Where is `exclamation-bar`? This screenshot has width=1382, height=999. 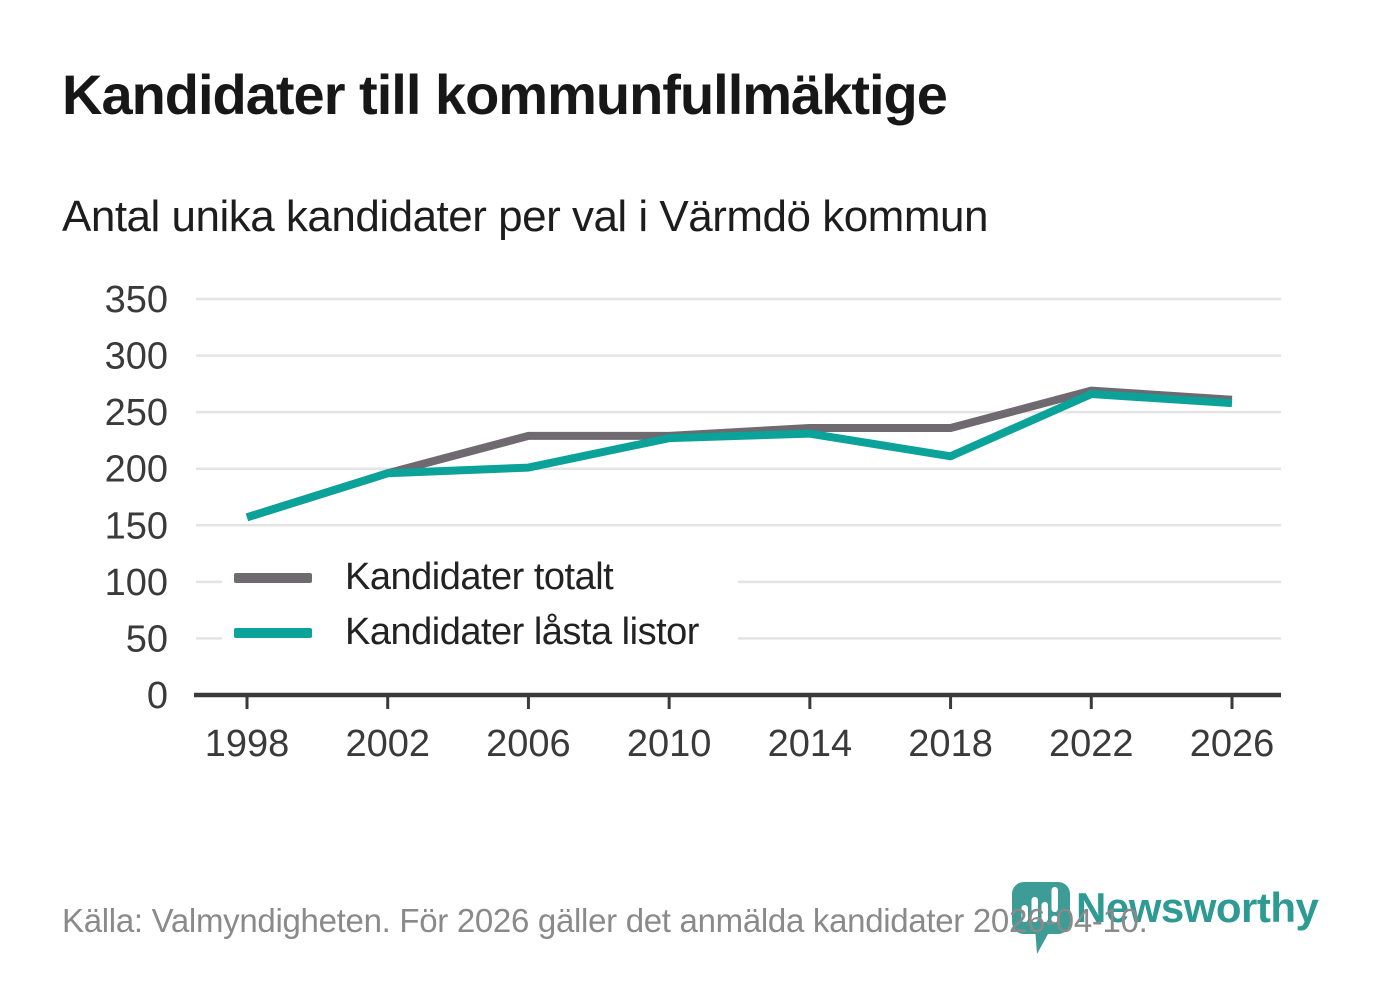 exclamation-bar is located at coordinates (1054, 899).